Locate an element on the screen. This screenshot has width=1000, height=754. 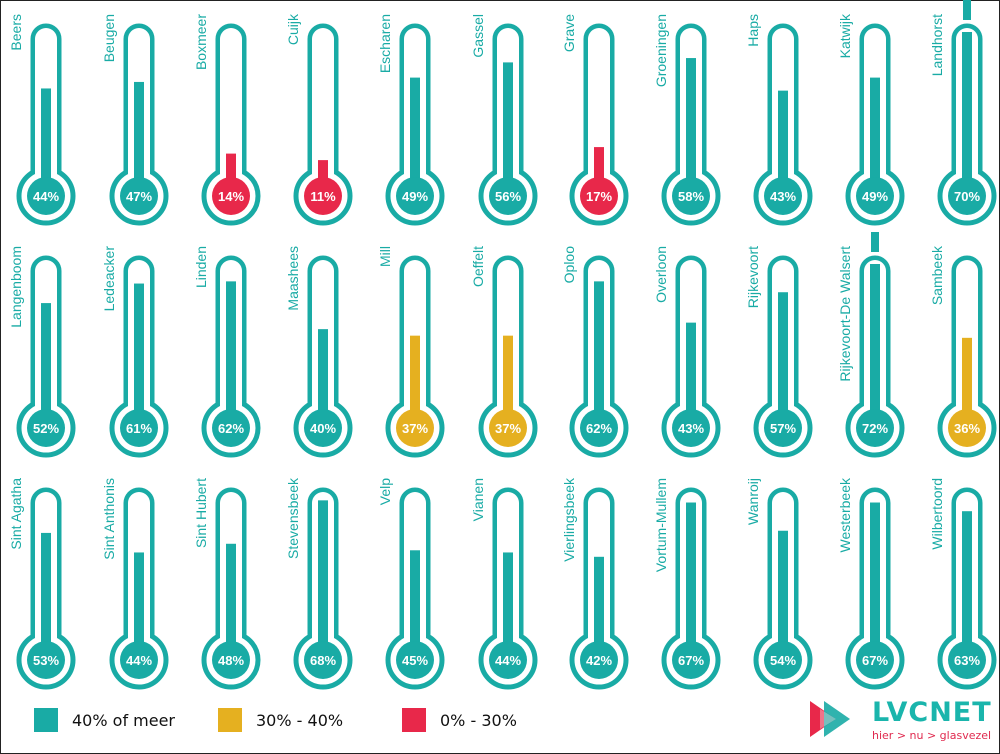
thermometer-westerbeek: 67% Westerbeek is located at coordinates (871, 583).